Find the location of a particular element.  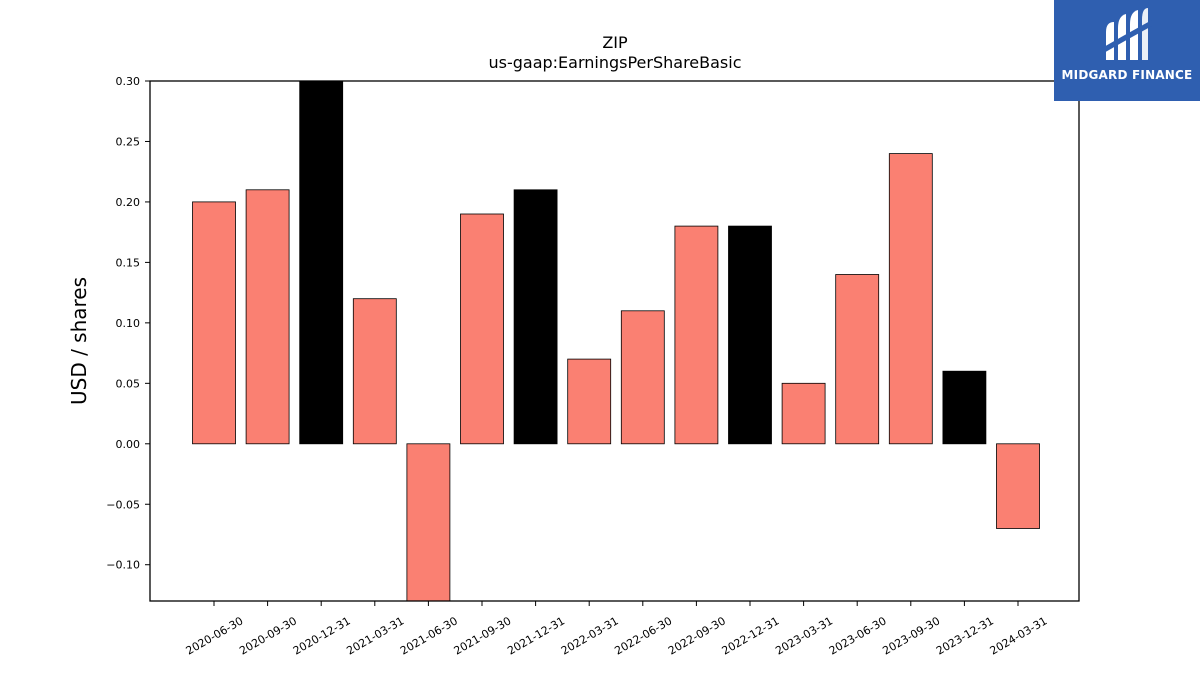

y-tick-label: 0.25 is located at coordinates (128, 141).